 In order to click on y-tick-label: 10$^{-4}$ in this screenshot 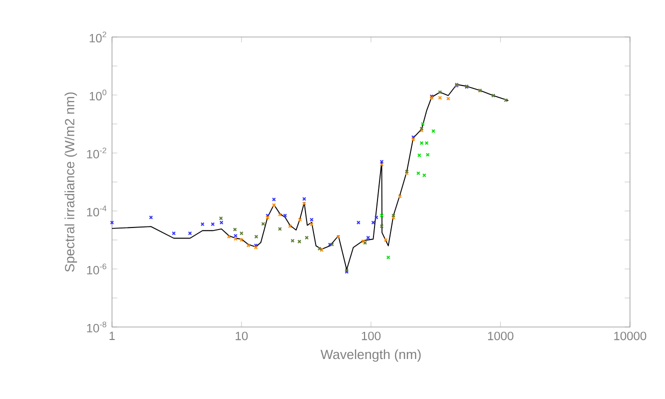, I will do `click(96, 211)`.